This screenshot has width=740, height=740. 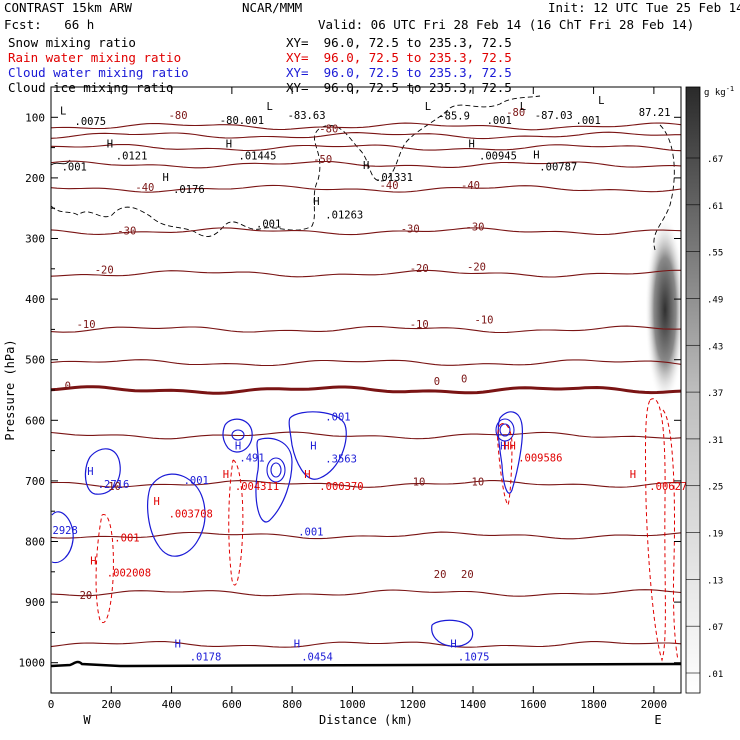 I want to click on cloud-water-label: .3563, so click(x=341, y=460).